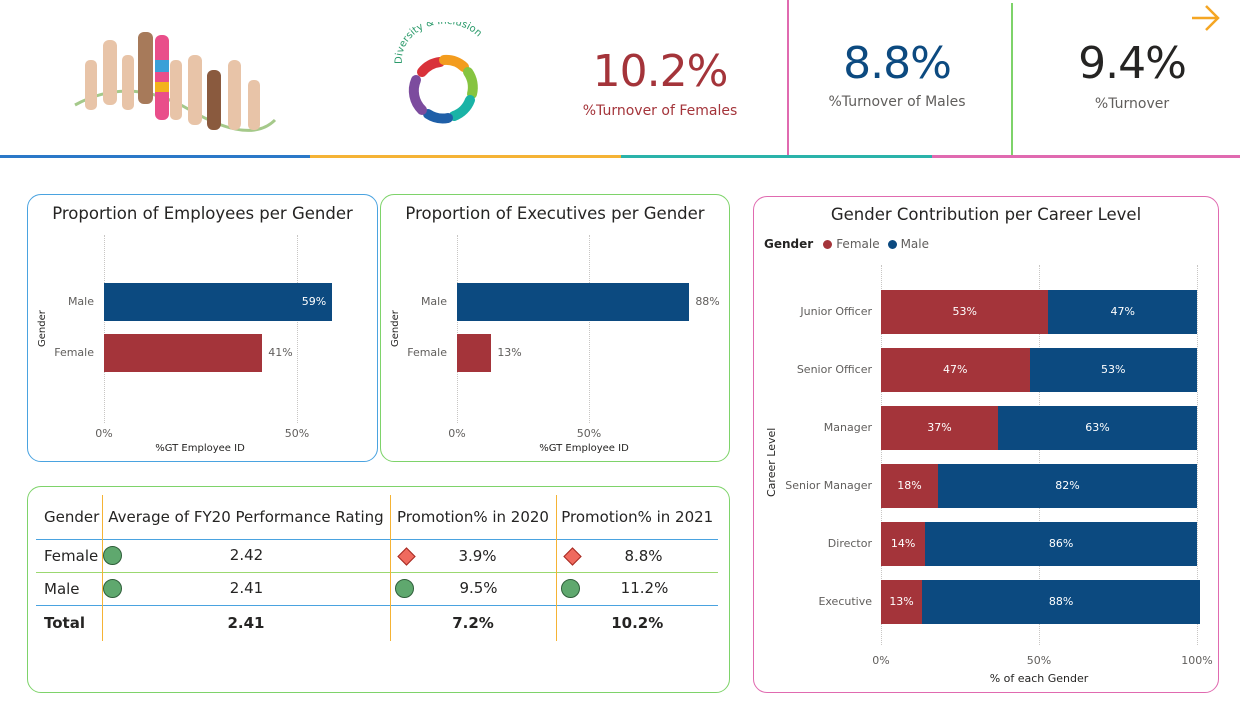 The width and height of the screenshot is (1240, 712). I want to click on table-row: Female 2.42 3.9% 8.8%, so click(377, 555).